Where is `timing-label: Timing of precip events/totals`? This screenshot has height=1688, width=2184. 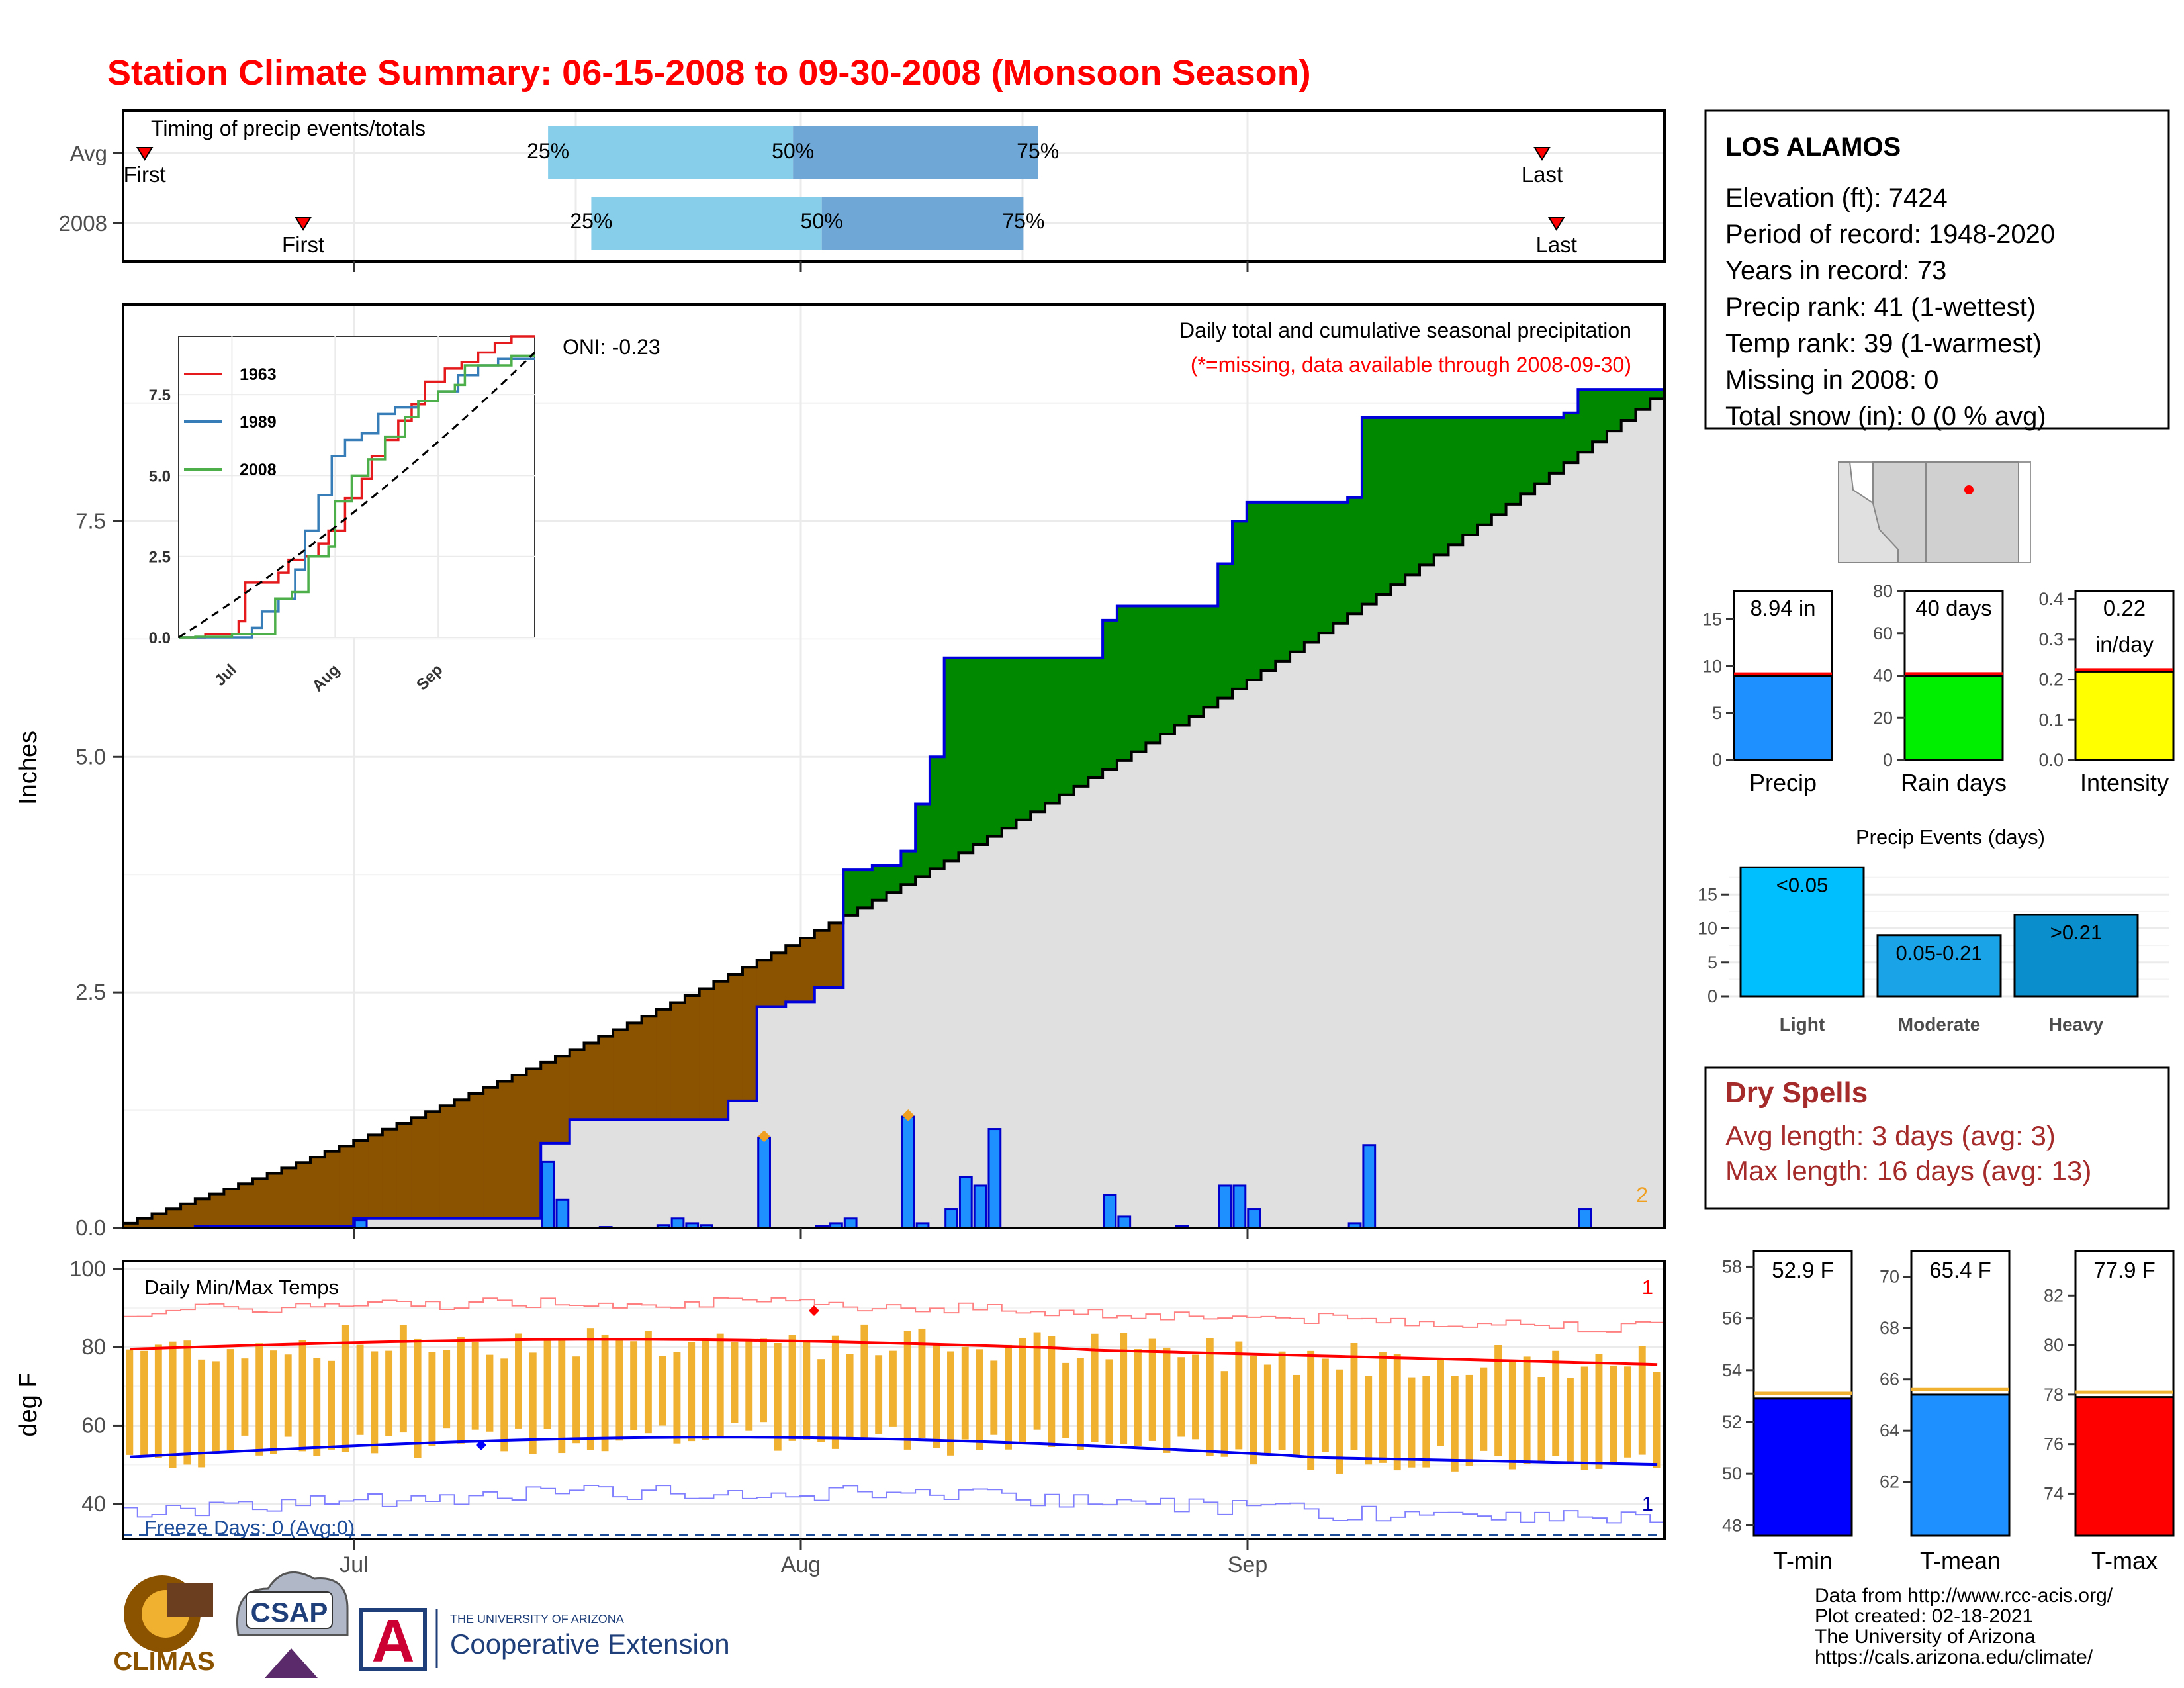 timing-label: Timing of precip events/totals is located at coordinates (288, 128).